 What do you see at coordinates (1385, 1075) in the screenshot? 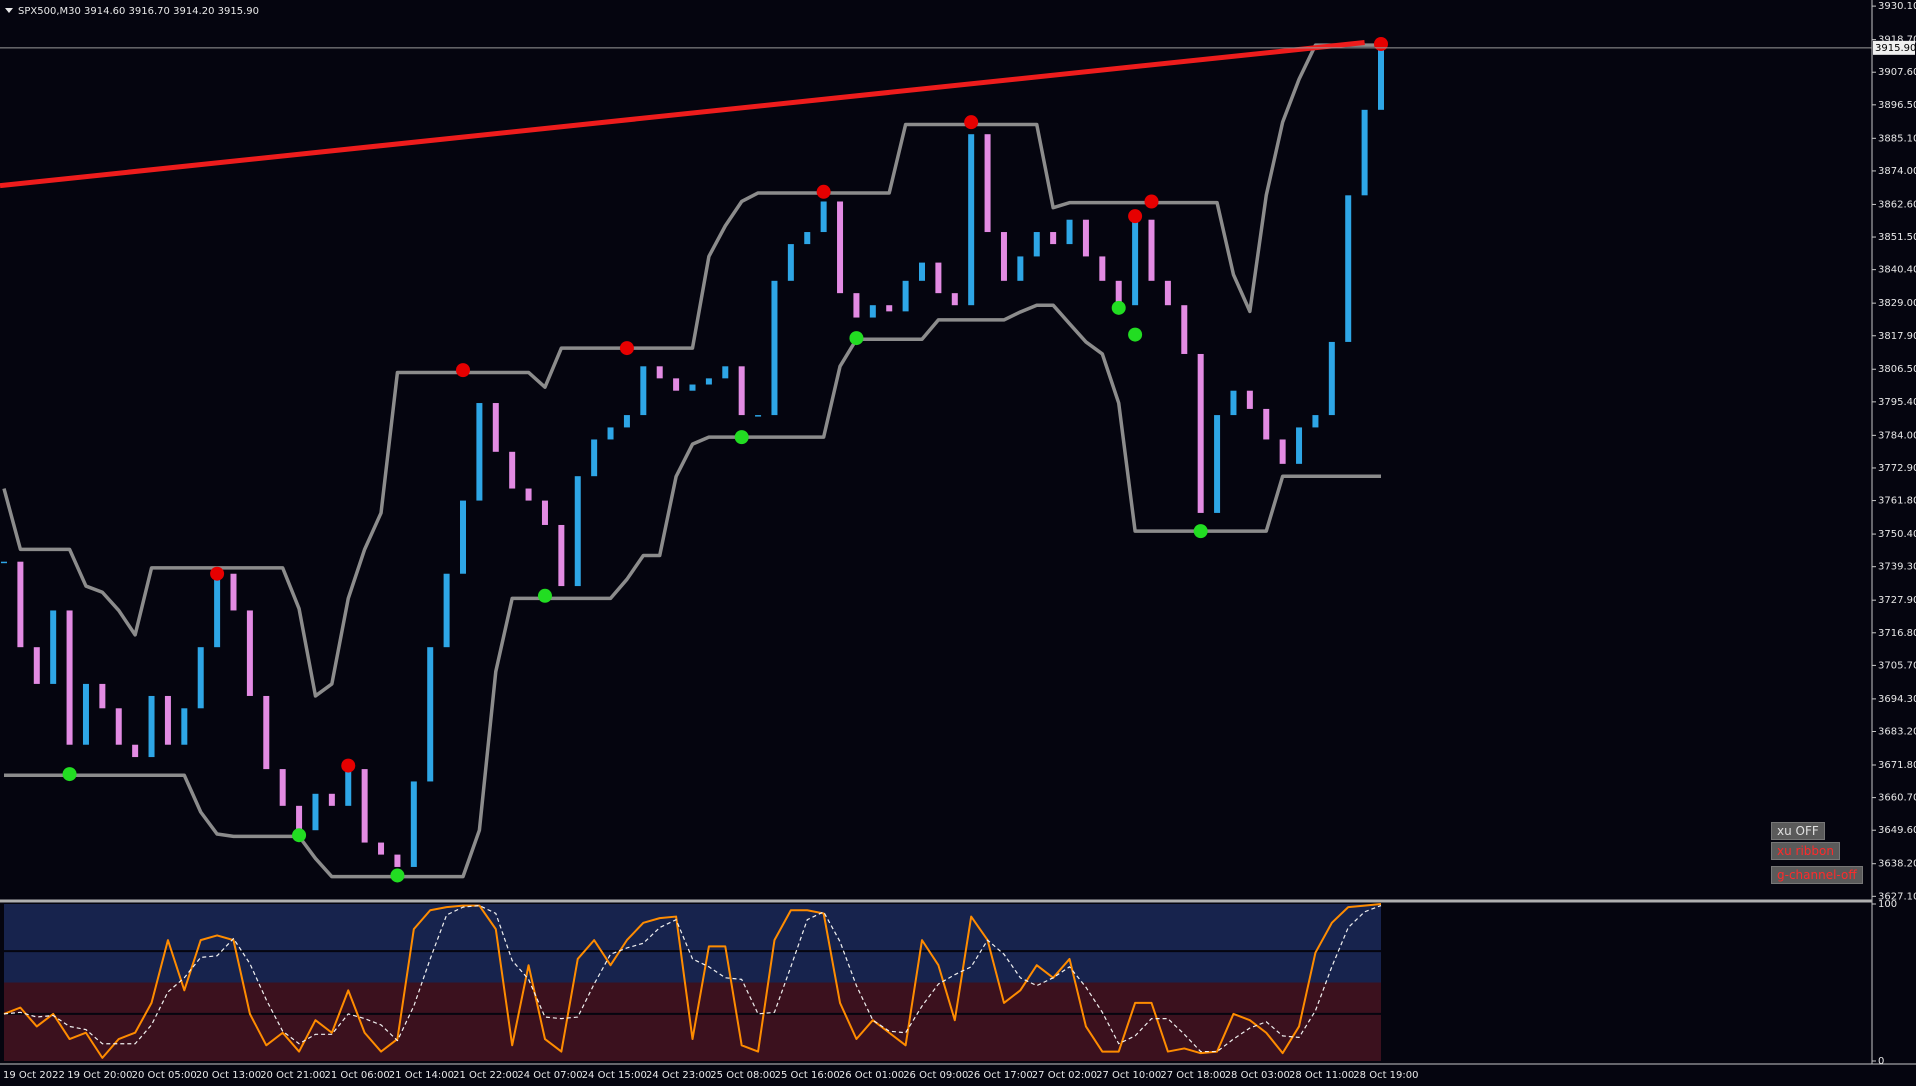
I see `x-tick-label: 28 Oct 19:00` at bounding box center [1385, 1075].